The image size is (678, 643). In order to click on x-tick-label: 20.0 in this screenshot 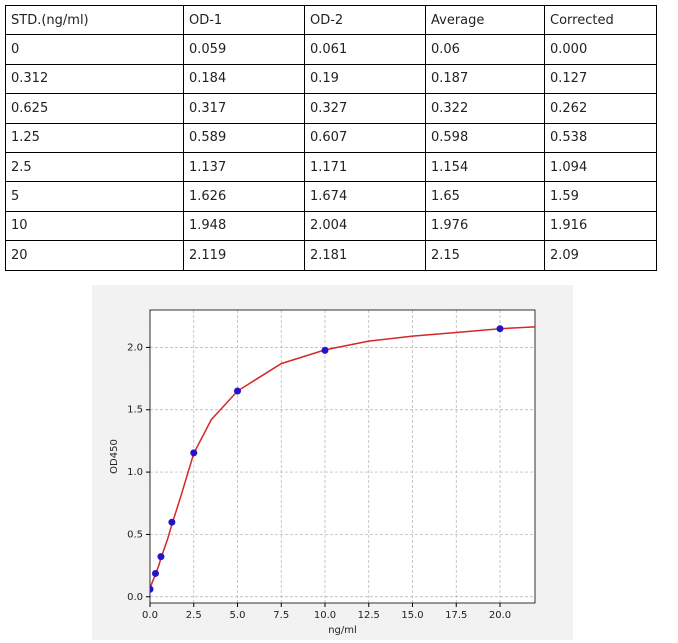, I will do `click(500, 615)`.